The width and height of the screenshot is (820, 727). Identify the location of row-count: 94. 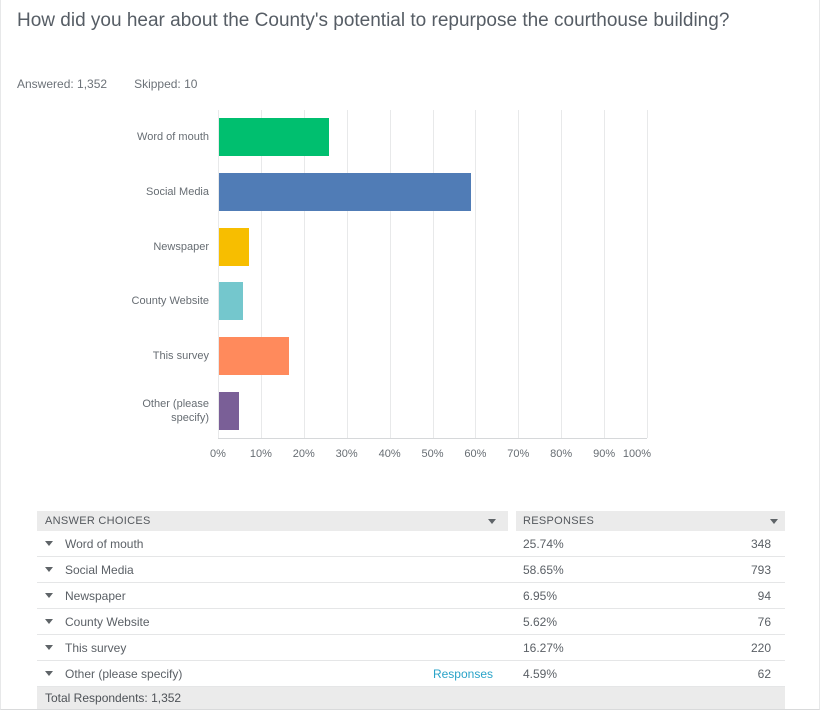
(764, 595).